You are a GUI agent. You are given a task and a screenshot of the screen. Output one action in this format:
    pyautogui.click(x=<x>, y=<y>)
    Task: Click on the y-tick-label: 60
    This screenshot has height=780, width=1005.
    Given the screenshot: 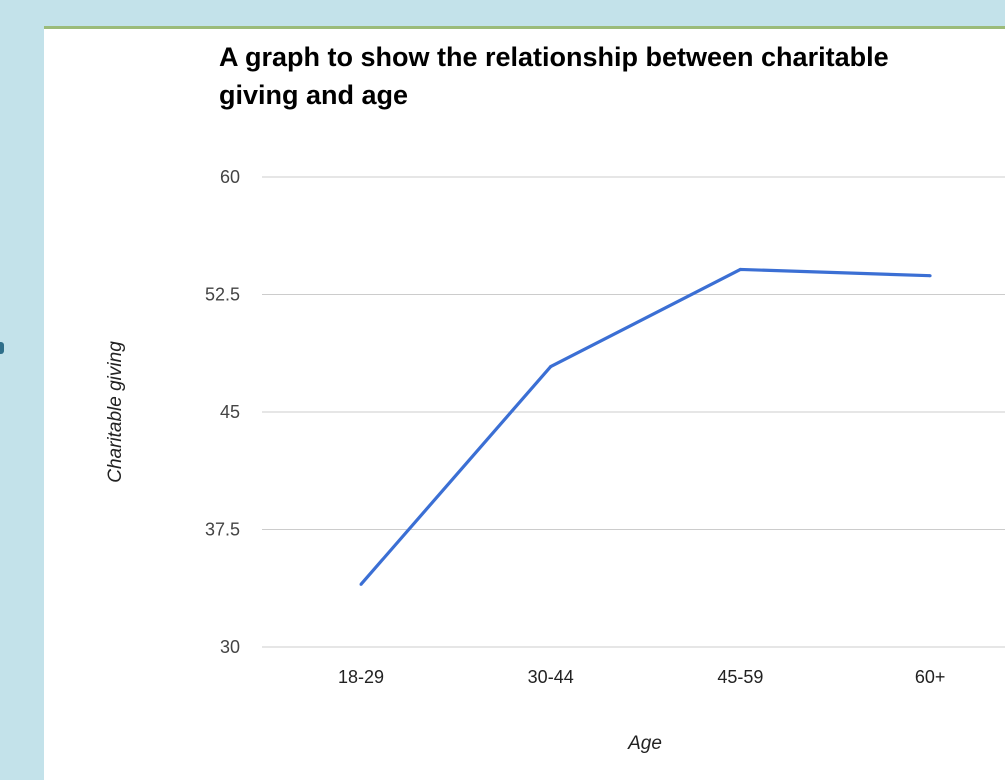 What is the action you would take?
    pyautogui.click(x=230, y=177)
    